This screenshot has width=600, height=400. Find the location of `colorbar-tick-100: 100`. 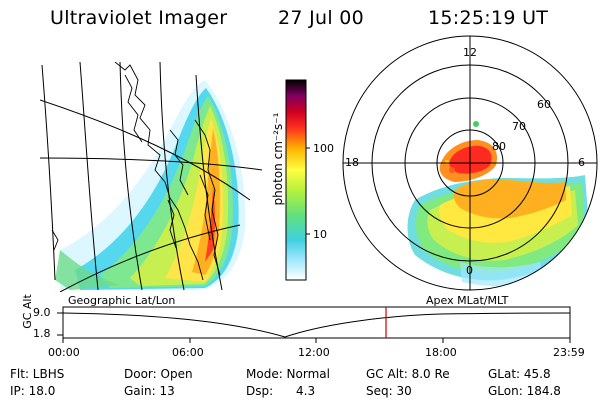

colorbar-tick-100: 100 is located at coordinates (323, 148).